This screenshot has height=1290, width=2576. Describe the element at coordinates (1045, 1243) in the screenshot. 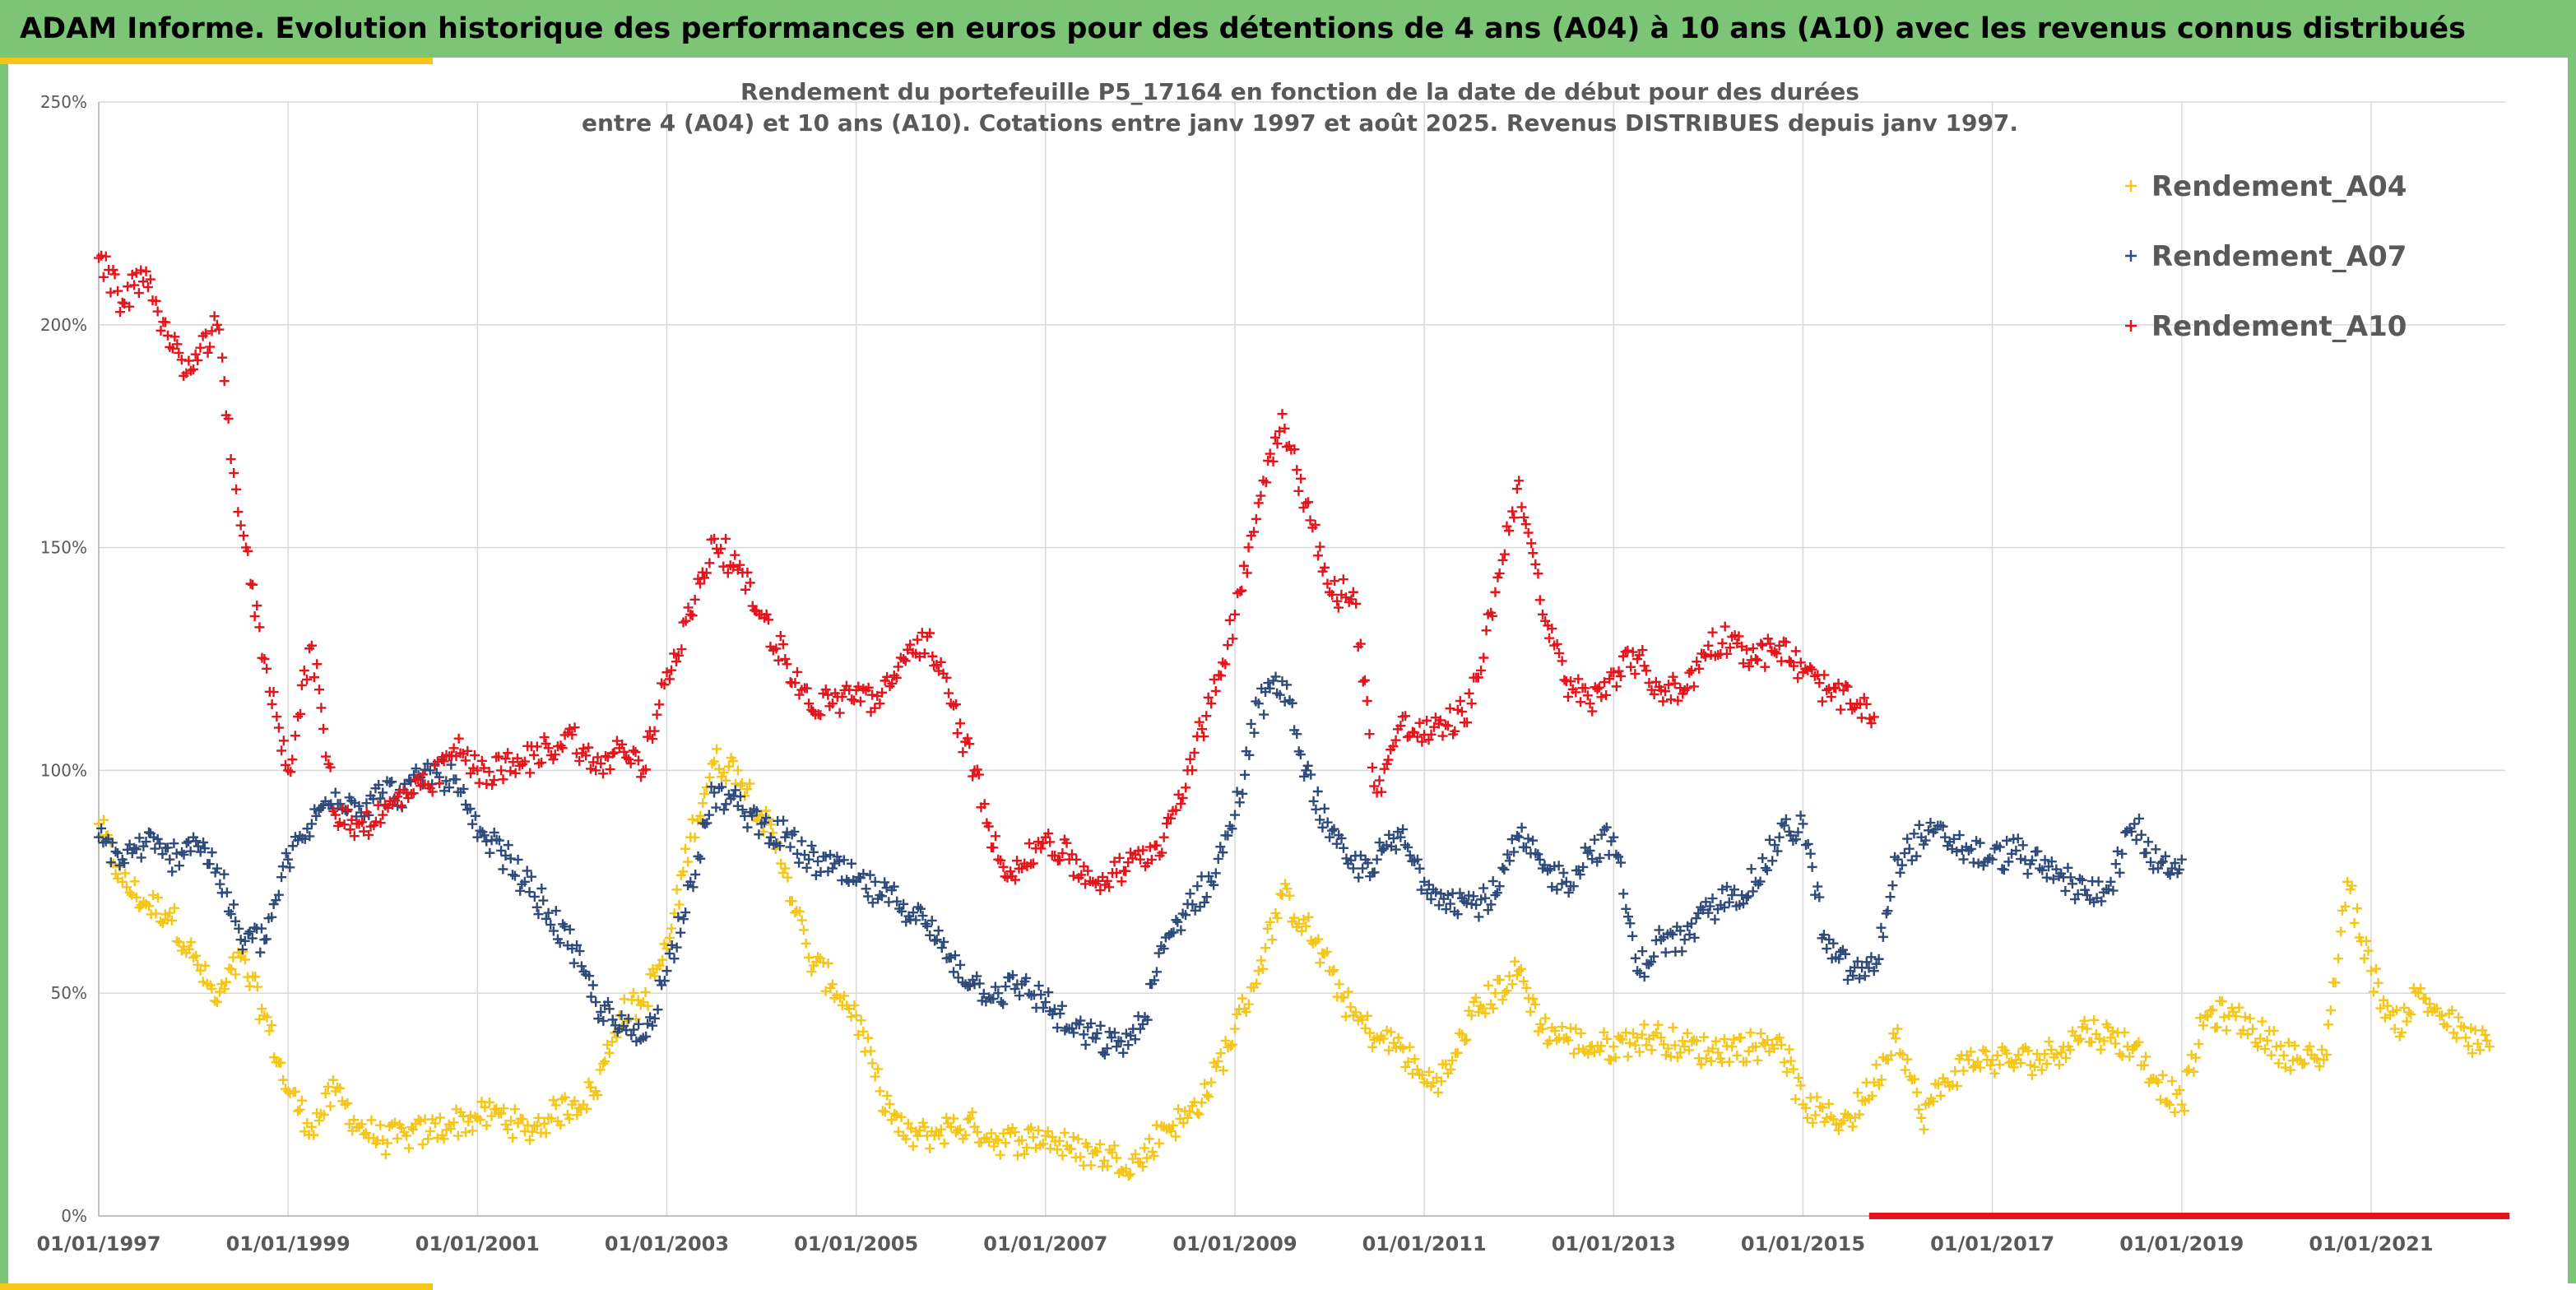

I see `x-tick-label: 01/01/2007` at that location.